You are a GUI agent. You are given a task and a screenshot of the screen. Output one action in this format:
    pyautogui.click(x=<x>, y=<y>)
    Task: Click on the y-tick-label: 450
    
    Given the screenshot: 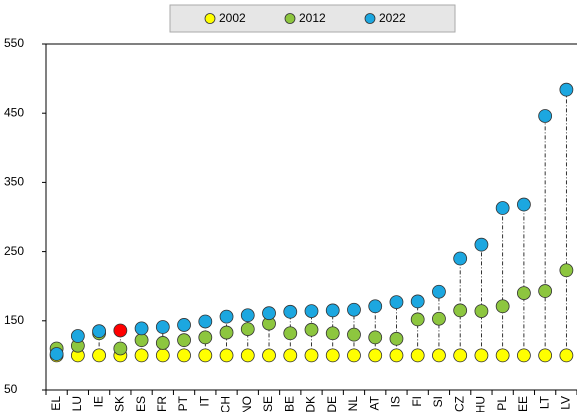 What is the action you would take?
    pyautogui.click(x=14, y=112)
    